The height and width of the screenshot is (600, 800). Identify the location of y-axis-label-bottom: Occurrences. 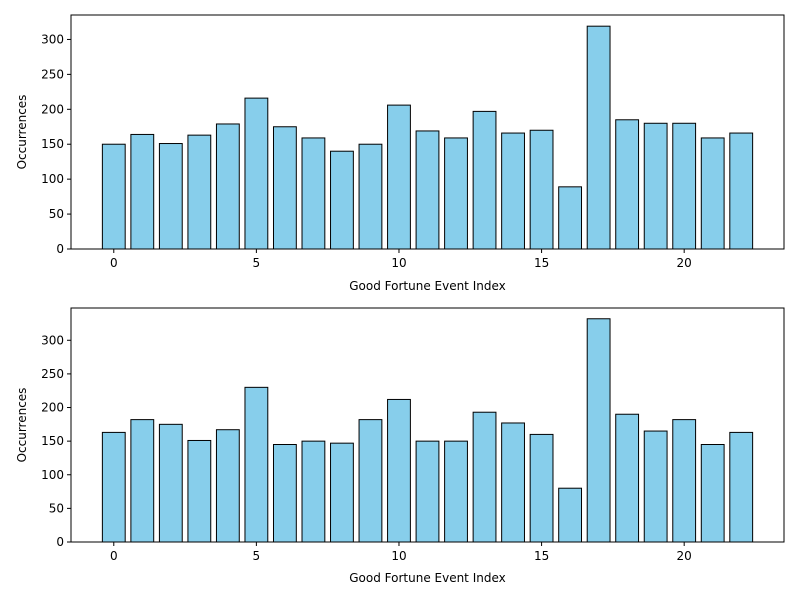
(22, 425).